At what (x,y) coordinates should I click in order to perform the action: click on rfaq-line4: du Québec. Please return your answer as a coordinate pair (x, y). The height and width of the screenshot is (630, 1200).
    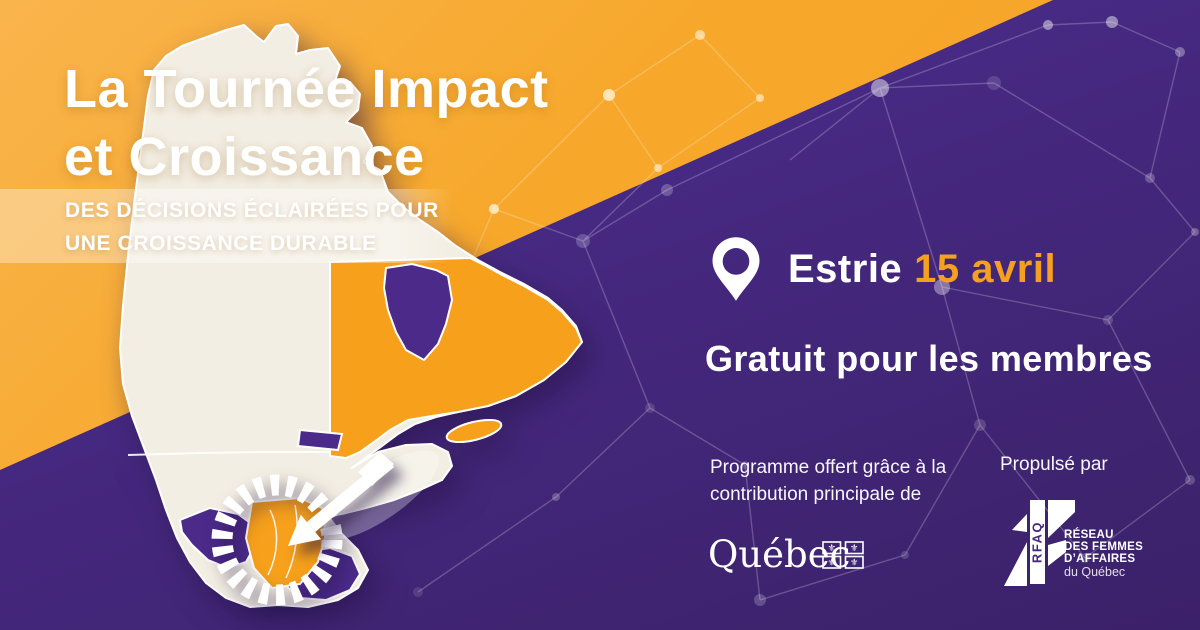
    Looking at the image, I should click on (1095, 572).